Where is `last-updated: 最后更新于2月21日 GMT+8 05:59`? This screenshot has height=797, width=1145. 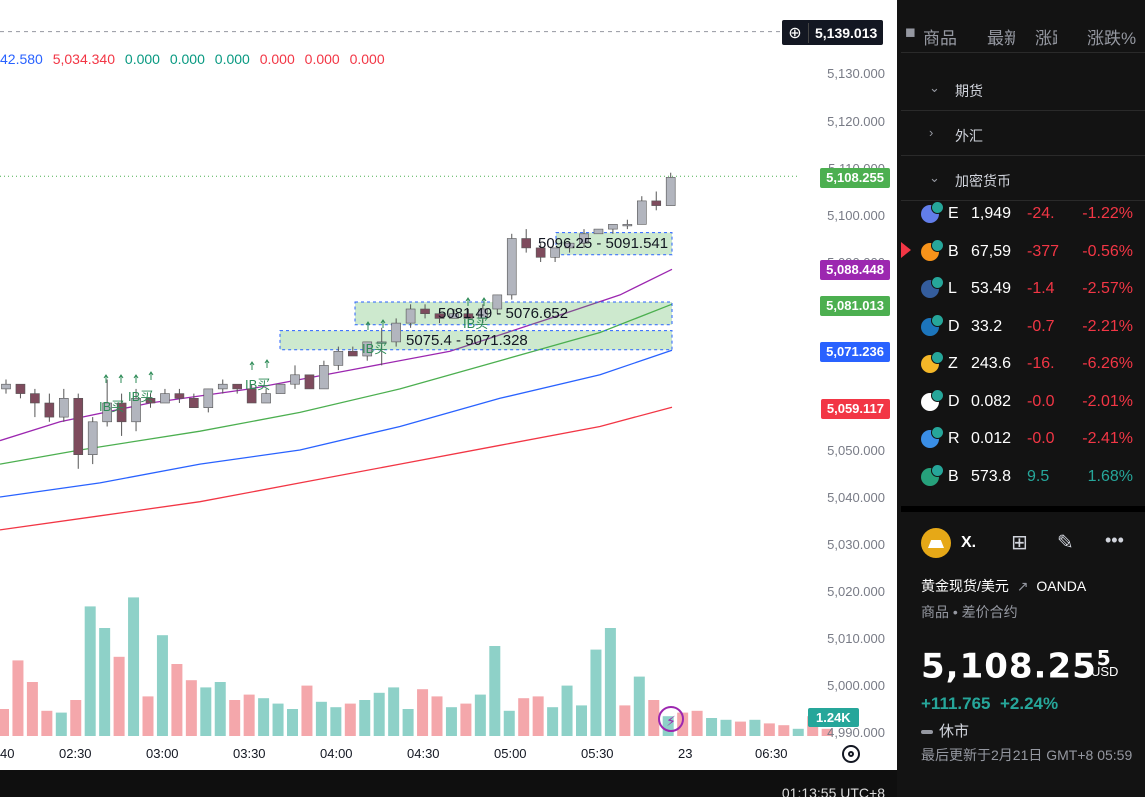 last-updated: 最后更新于2月21日 GMT+8 05:59 is located at coordinates (1027, 755).